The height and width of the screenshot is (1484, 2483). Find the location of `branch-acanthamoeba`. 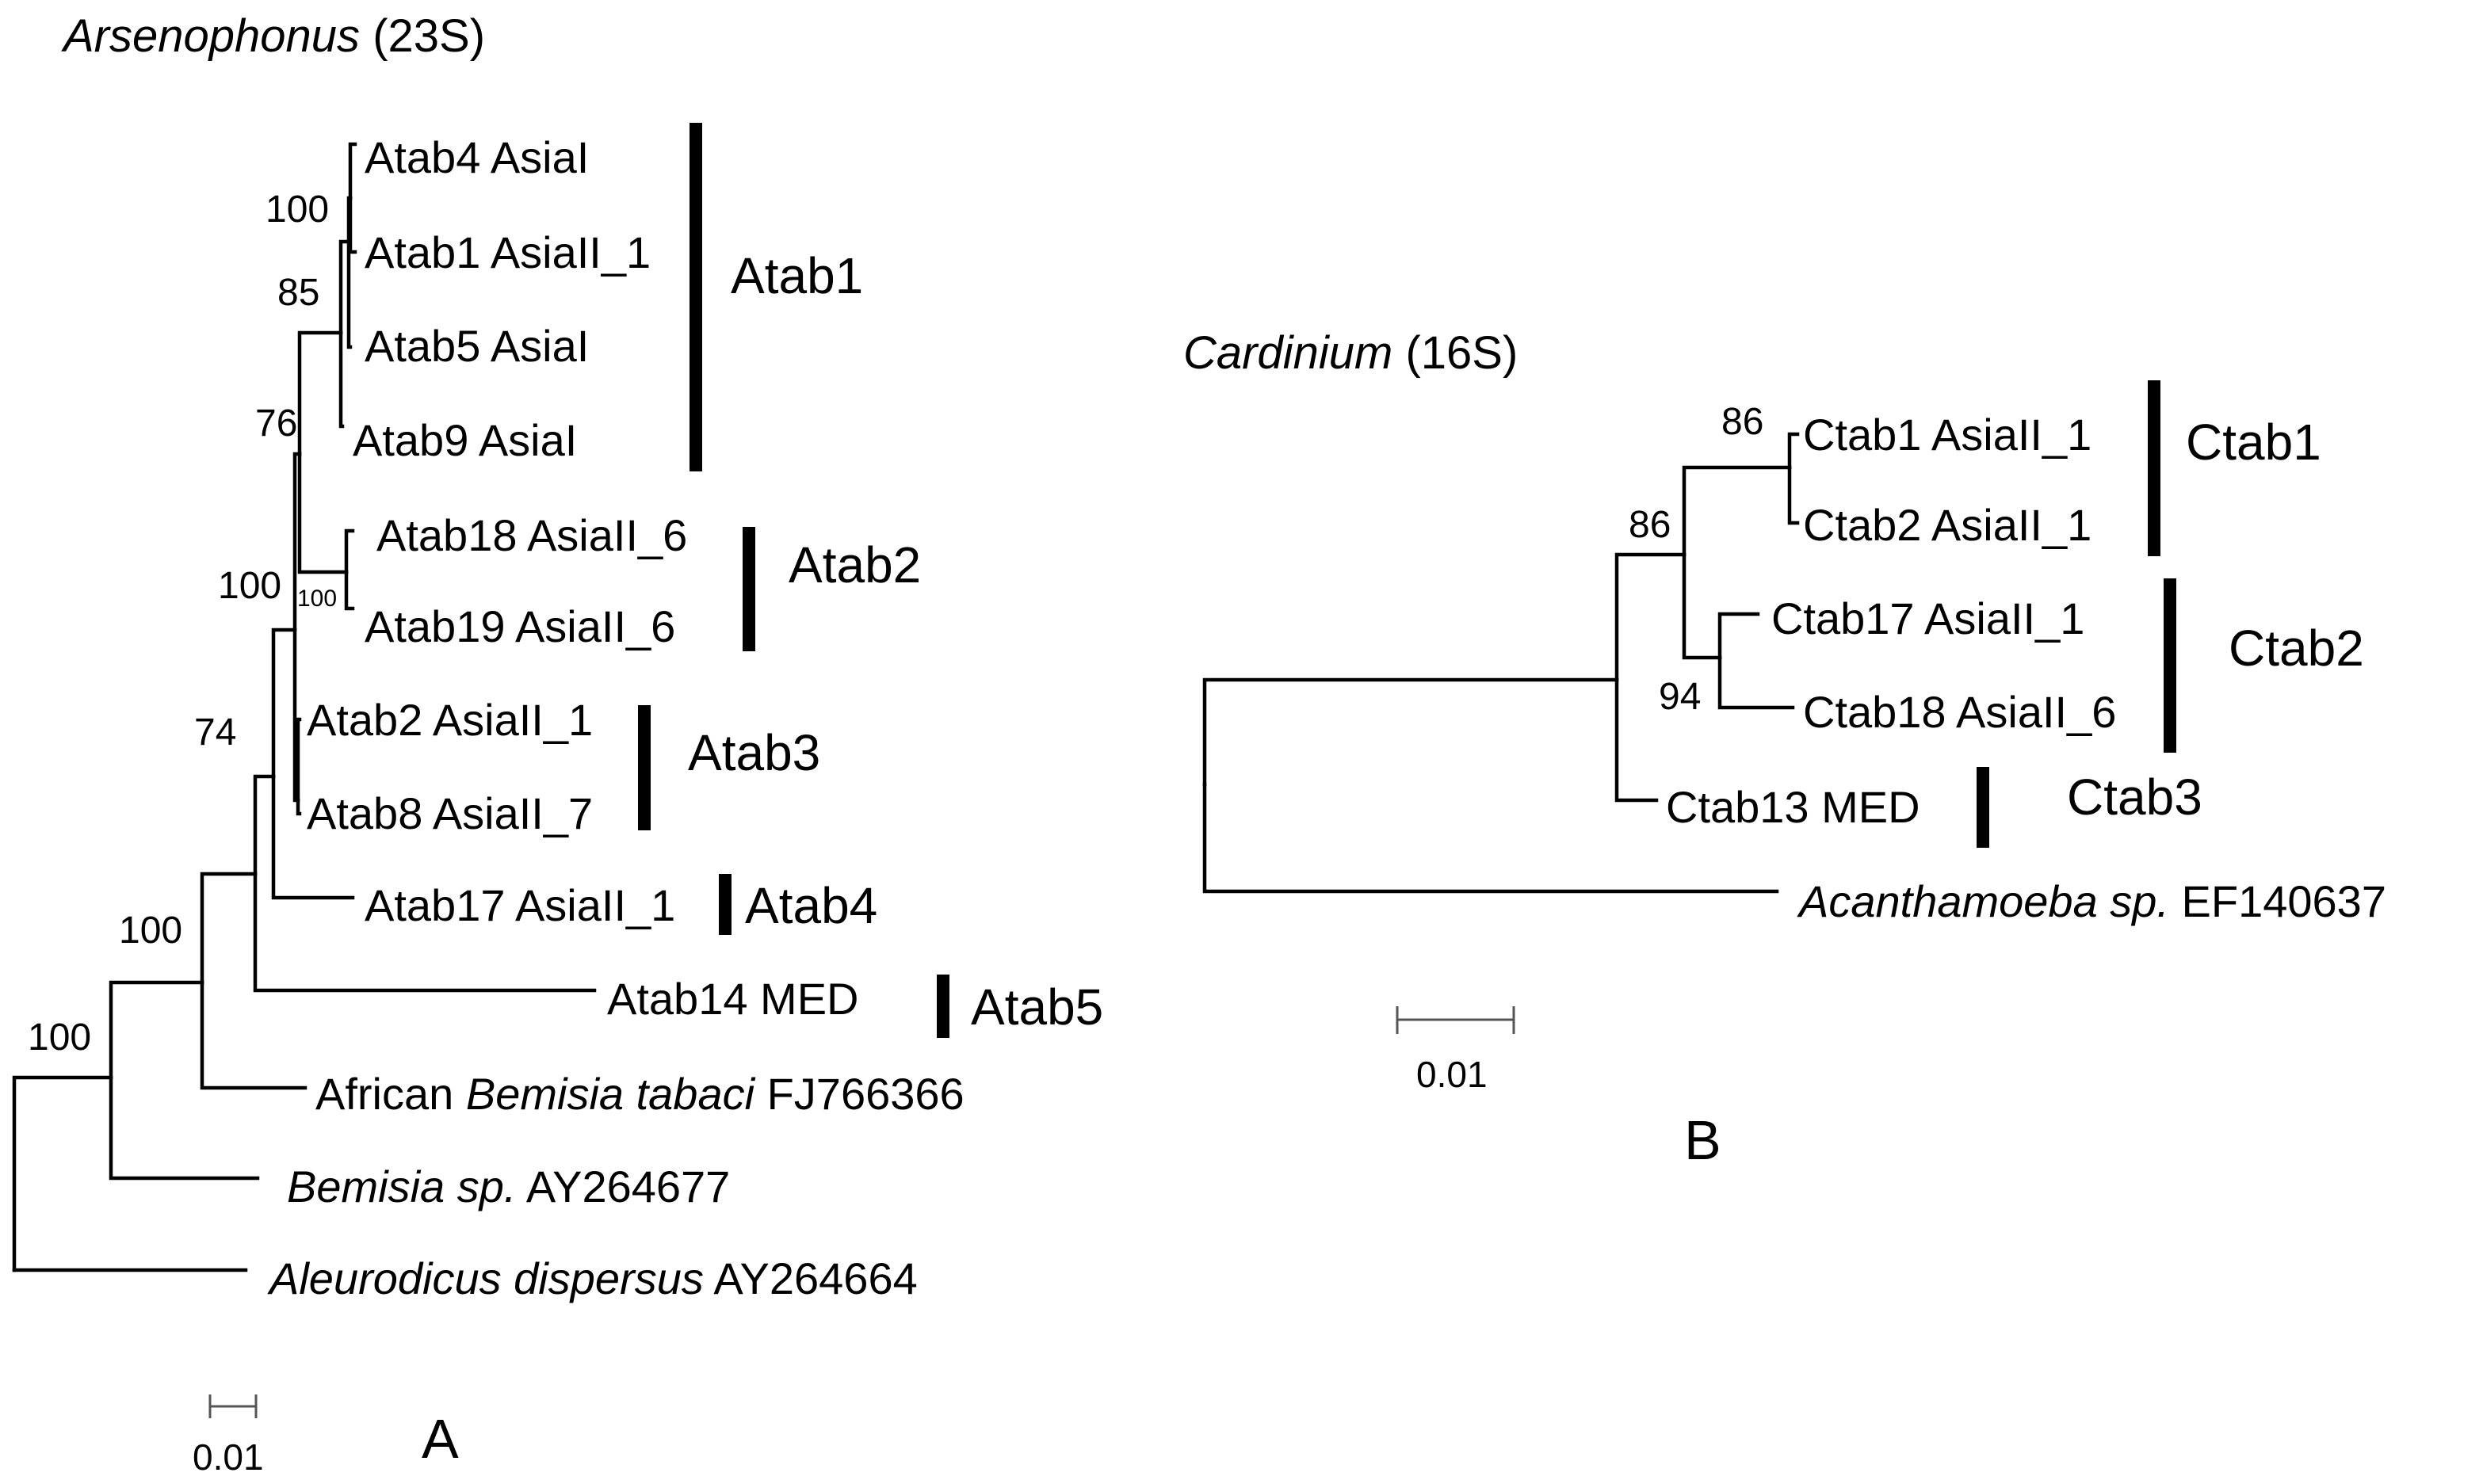

branch-acanthamoeba is located at coordinates (1490, 838).